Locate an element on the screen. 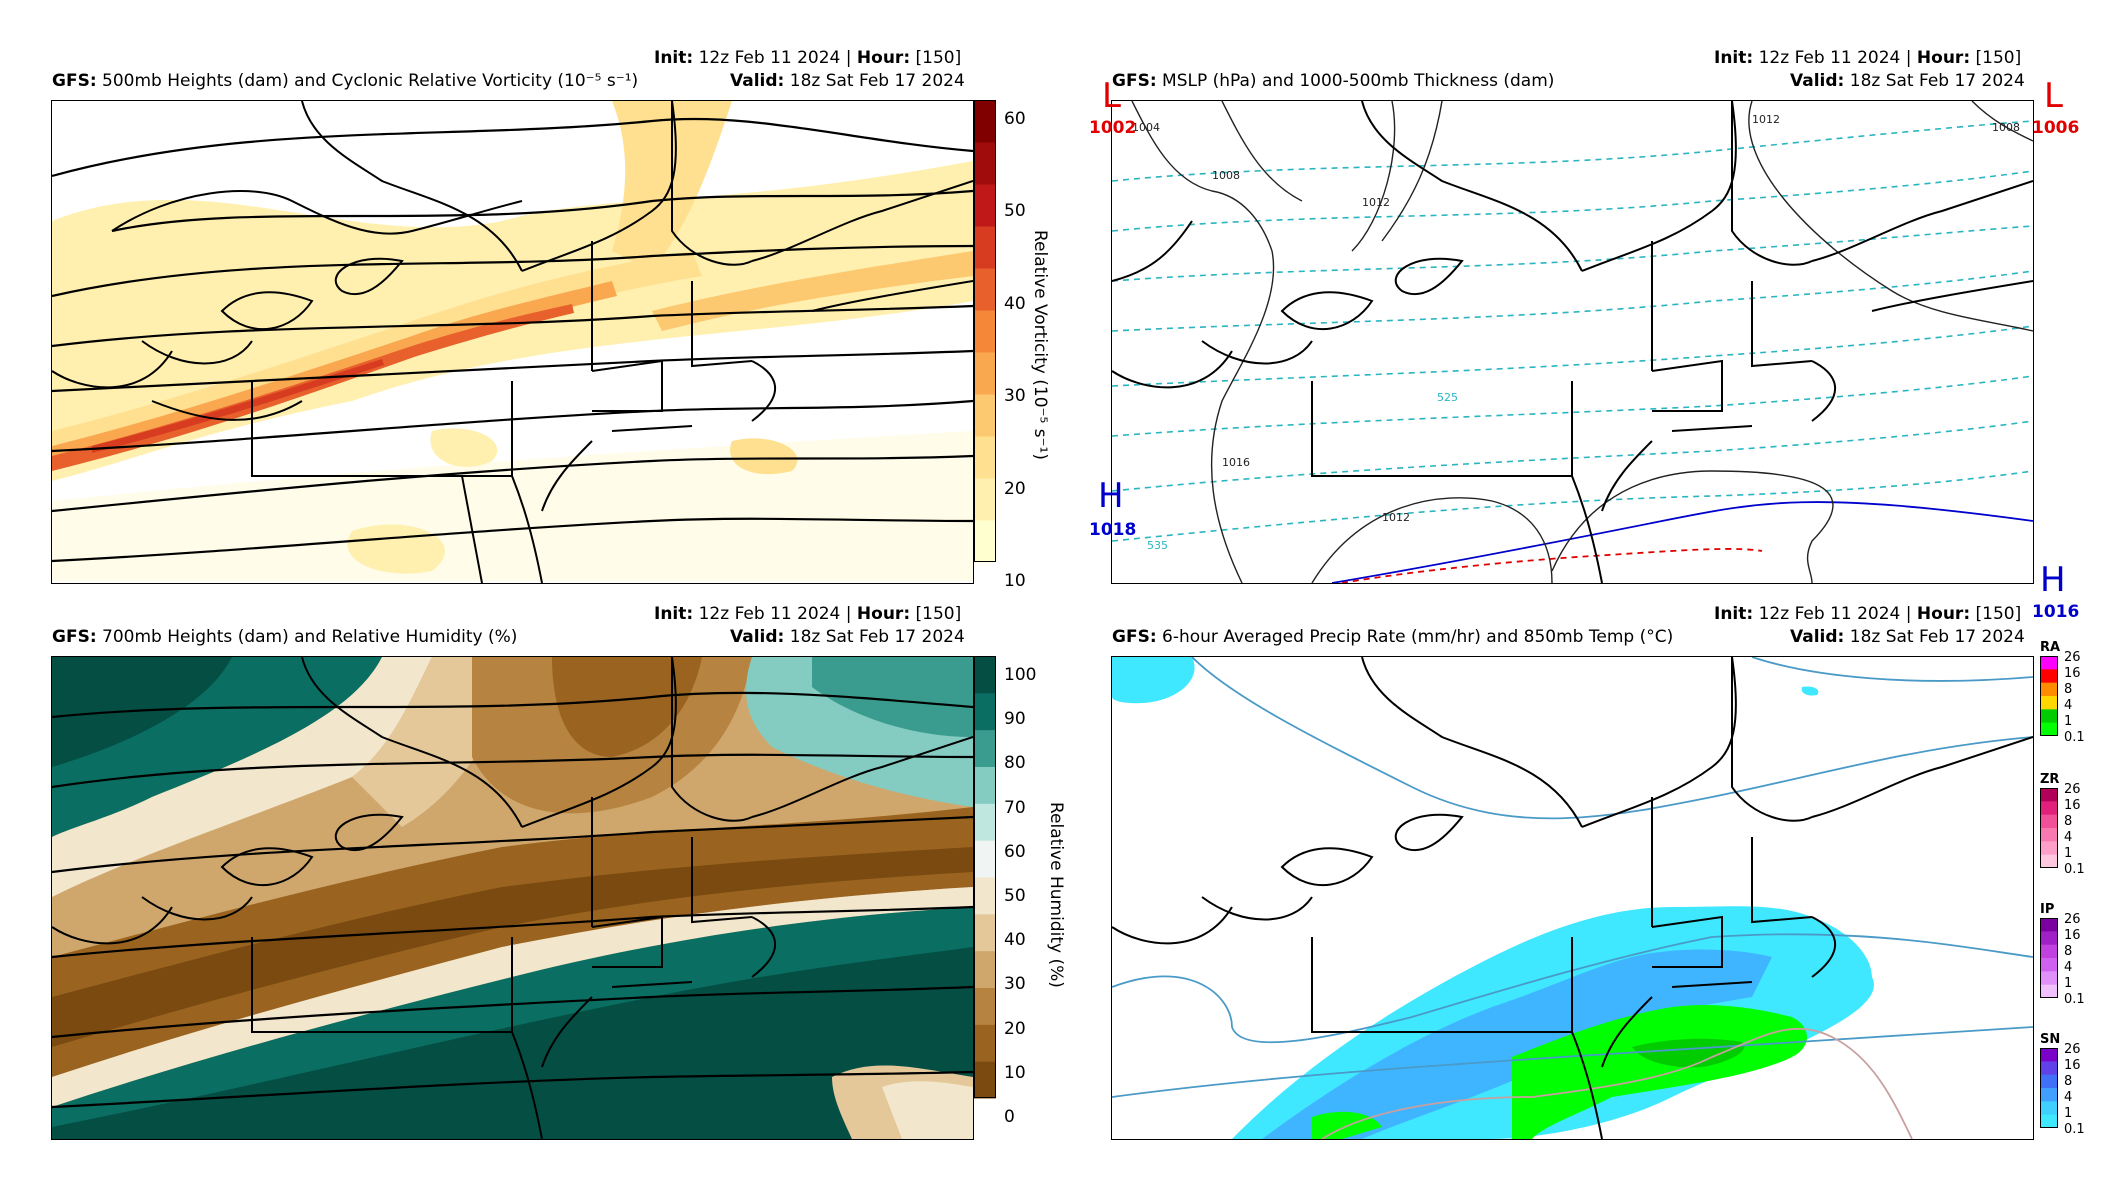  colorbar-border is located at coordinates (985, 877).